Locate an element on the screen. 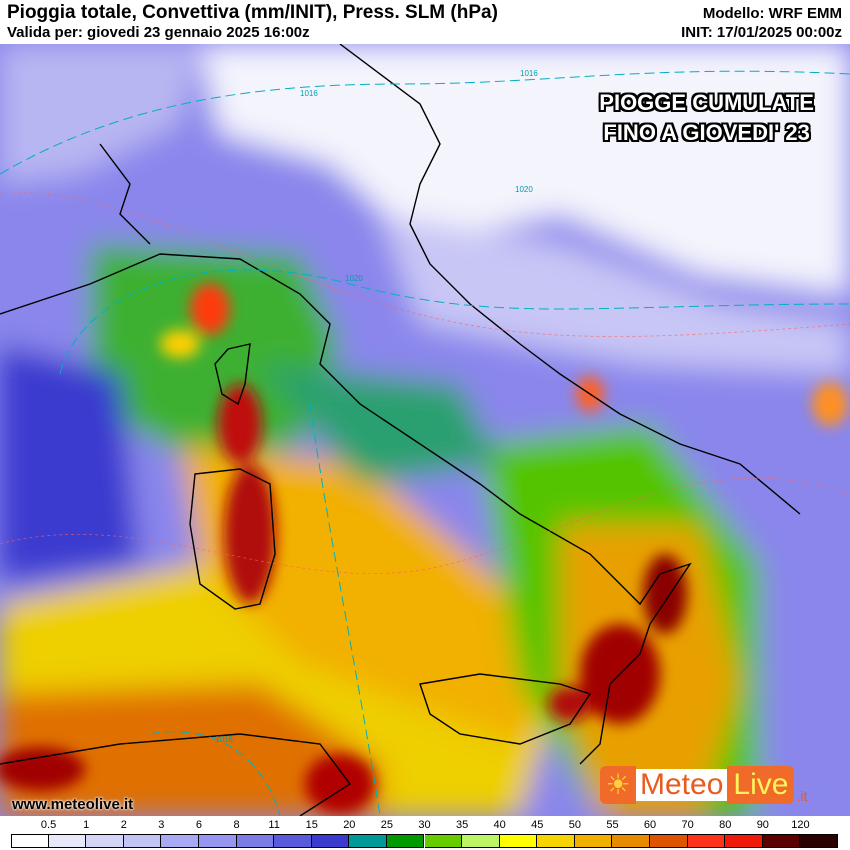  legend-label: 6 is located at coordinates (199, 825).